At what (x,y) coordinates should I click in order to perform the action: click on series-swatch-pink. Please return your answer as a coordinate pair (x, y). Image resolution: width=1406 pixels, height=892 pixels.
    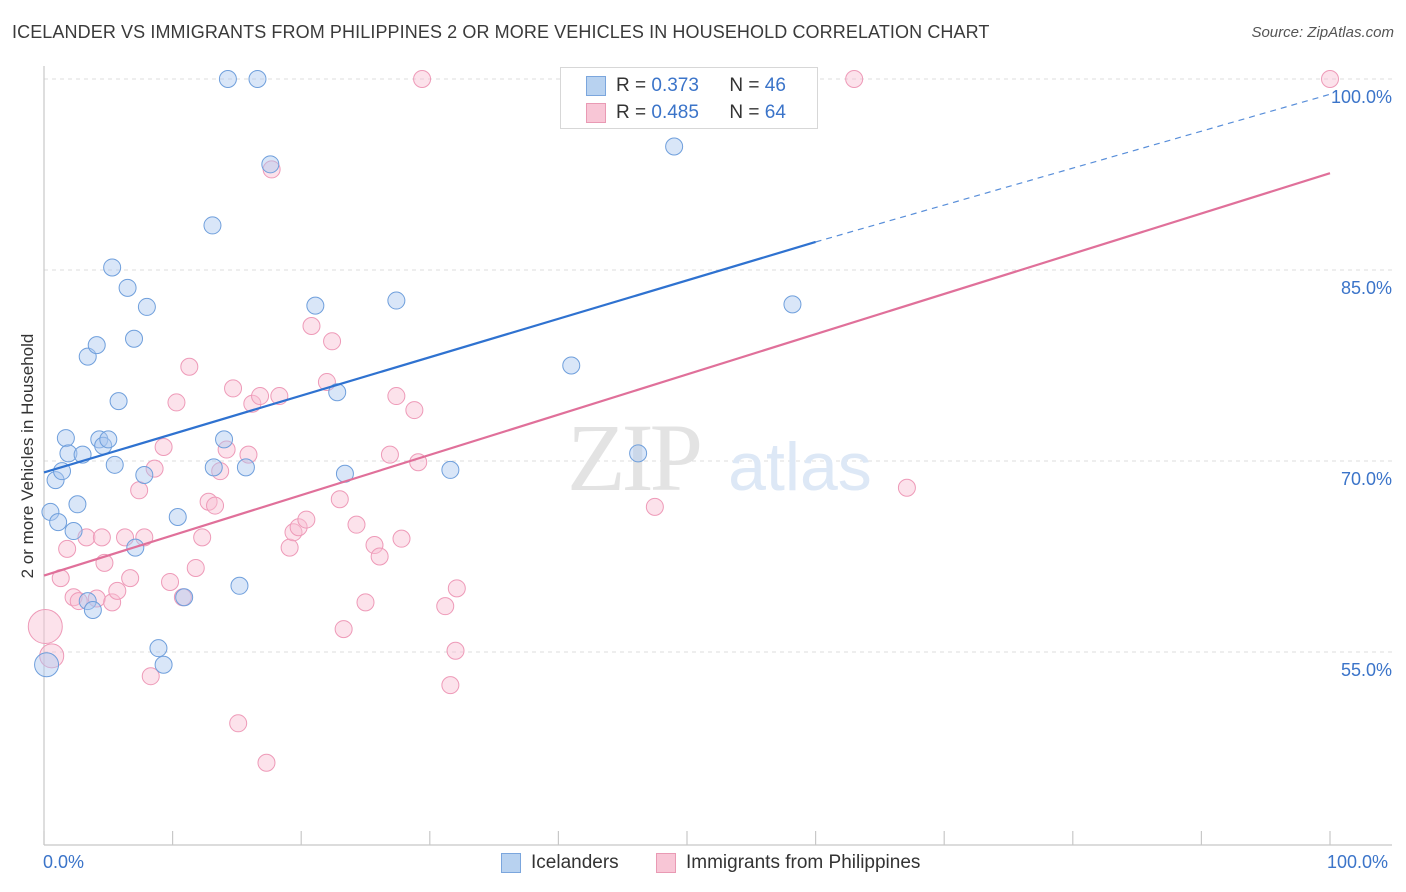
    Looking at the image, I should click on (666, 863).